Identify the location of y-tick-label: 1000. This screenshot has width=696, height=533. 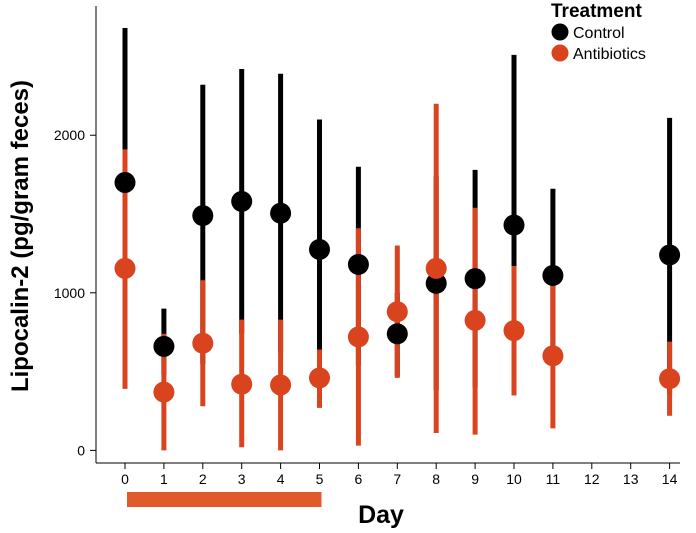
(69, 293).